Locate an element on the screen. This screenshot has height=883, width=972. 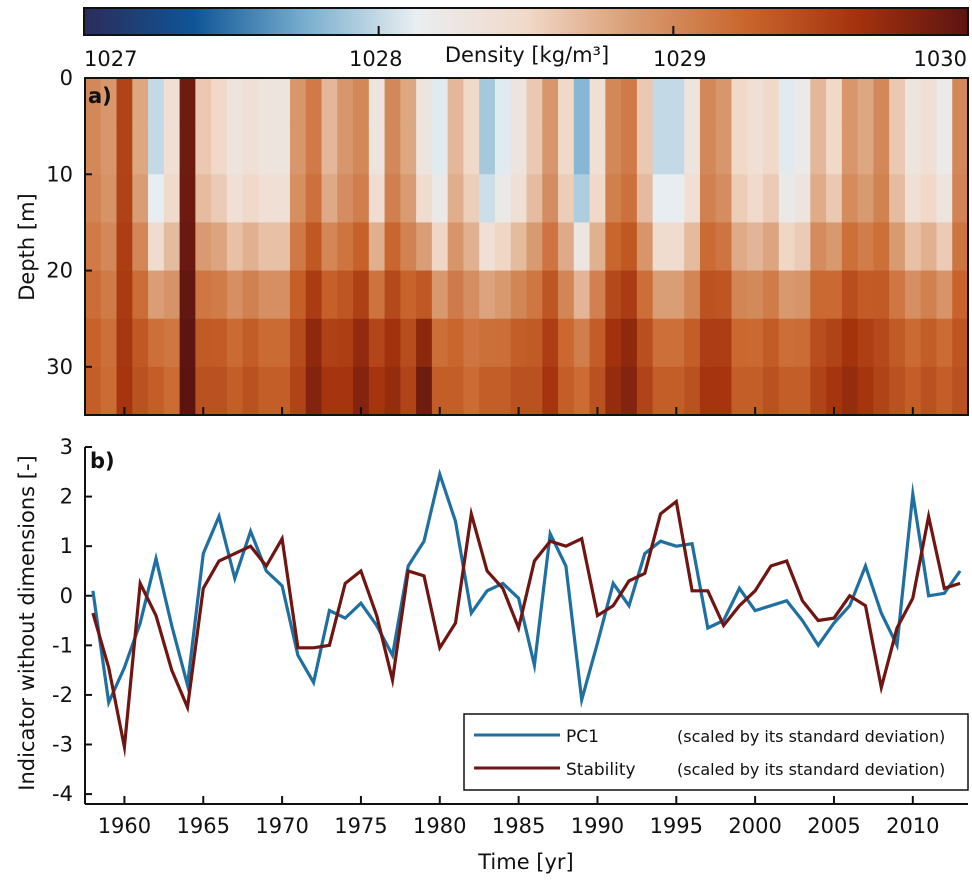
panel-b-ytick-label: 2 is located at coordinates (66, 497).